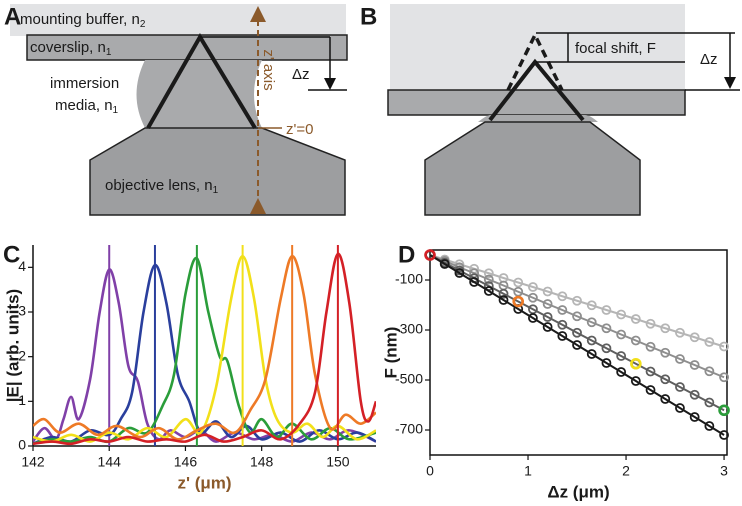 This screenshot has width=742, height=506. What do you see at coordinates (409, 429) in the screenshot?
I see `y-tick-label: -700` at bounding box center [409, 429].